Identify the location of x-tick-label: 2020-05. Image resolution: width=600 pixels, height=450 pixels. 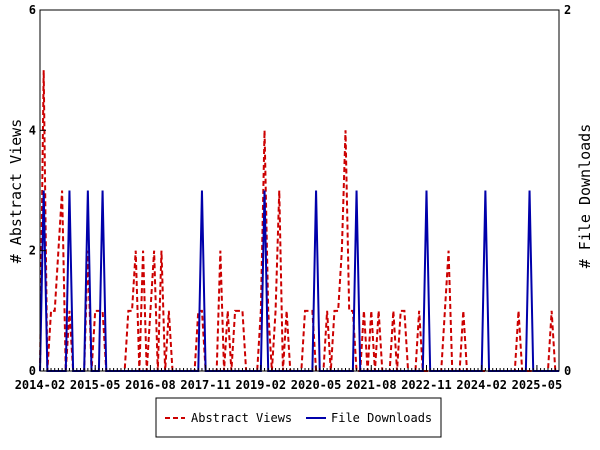
(316, 385).